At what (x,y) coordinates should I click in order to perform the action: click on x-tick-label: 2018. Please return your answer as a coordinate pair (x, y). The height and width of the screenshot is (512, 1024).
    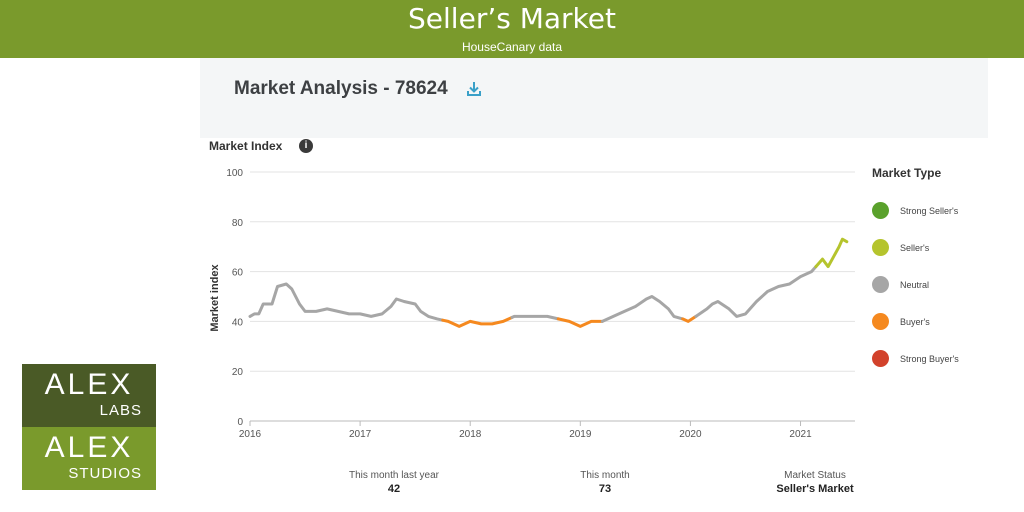
    Looking at the image, I should click on (470, 434).